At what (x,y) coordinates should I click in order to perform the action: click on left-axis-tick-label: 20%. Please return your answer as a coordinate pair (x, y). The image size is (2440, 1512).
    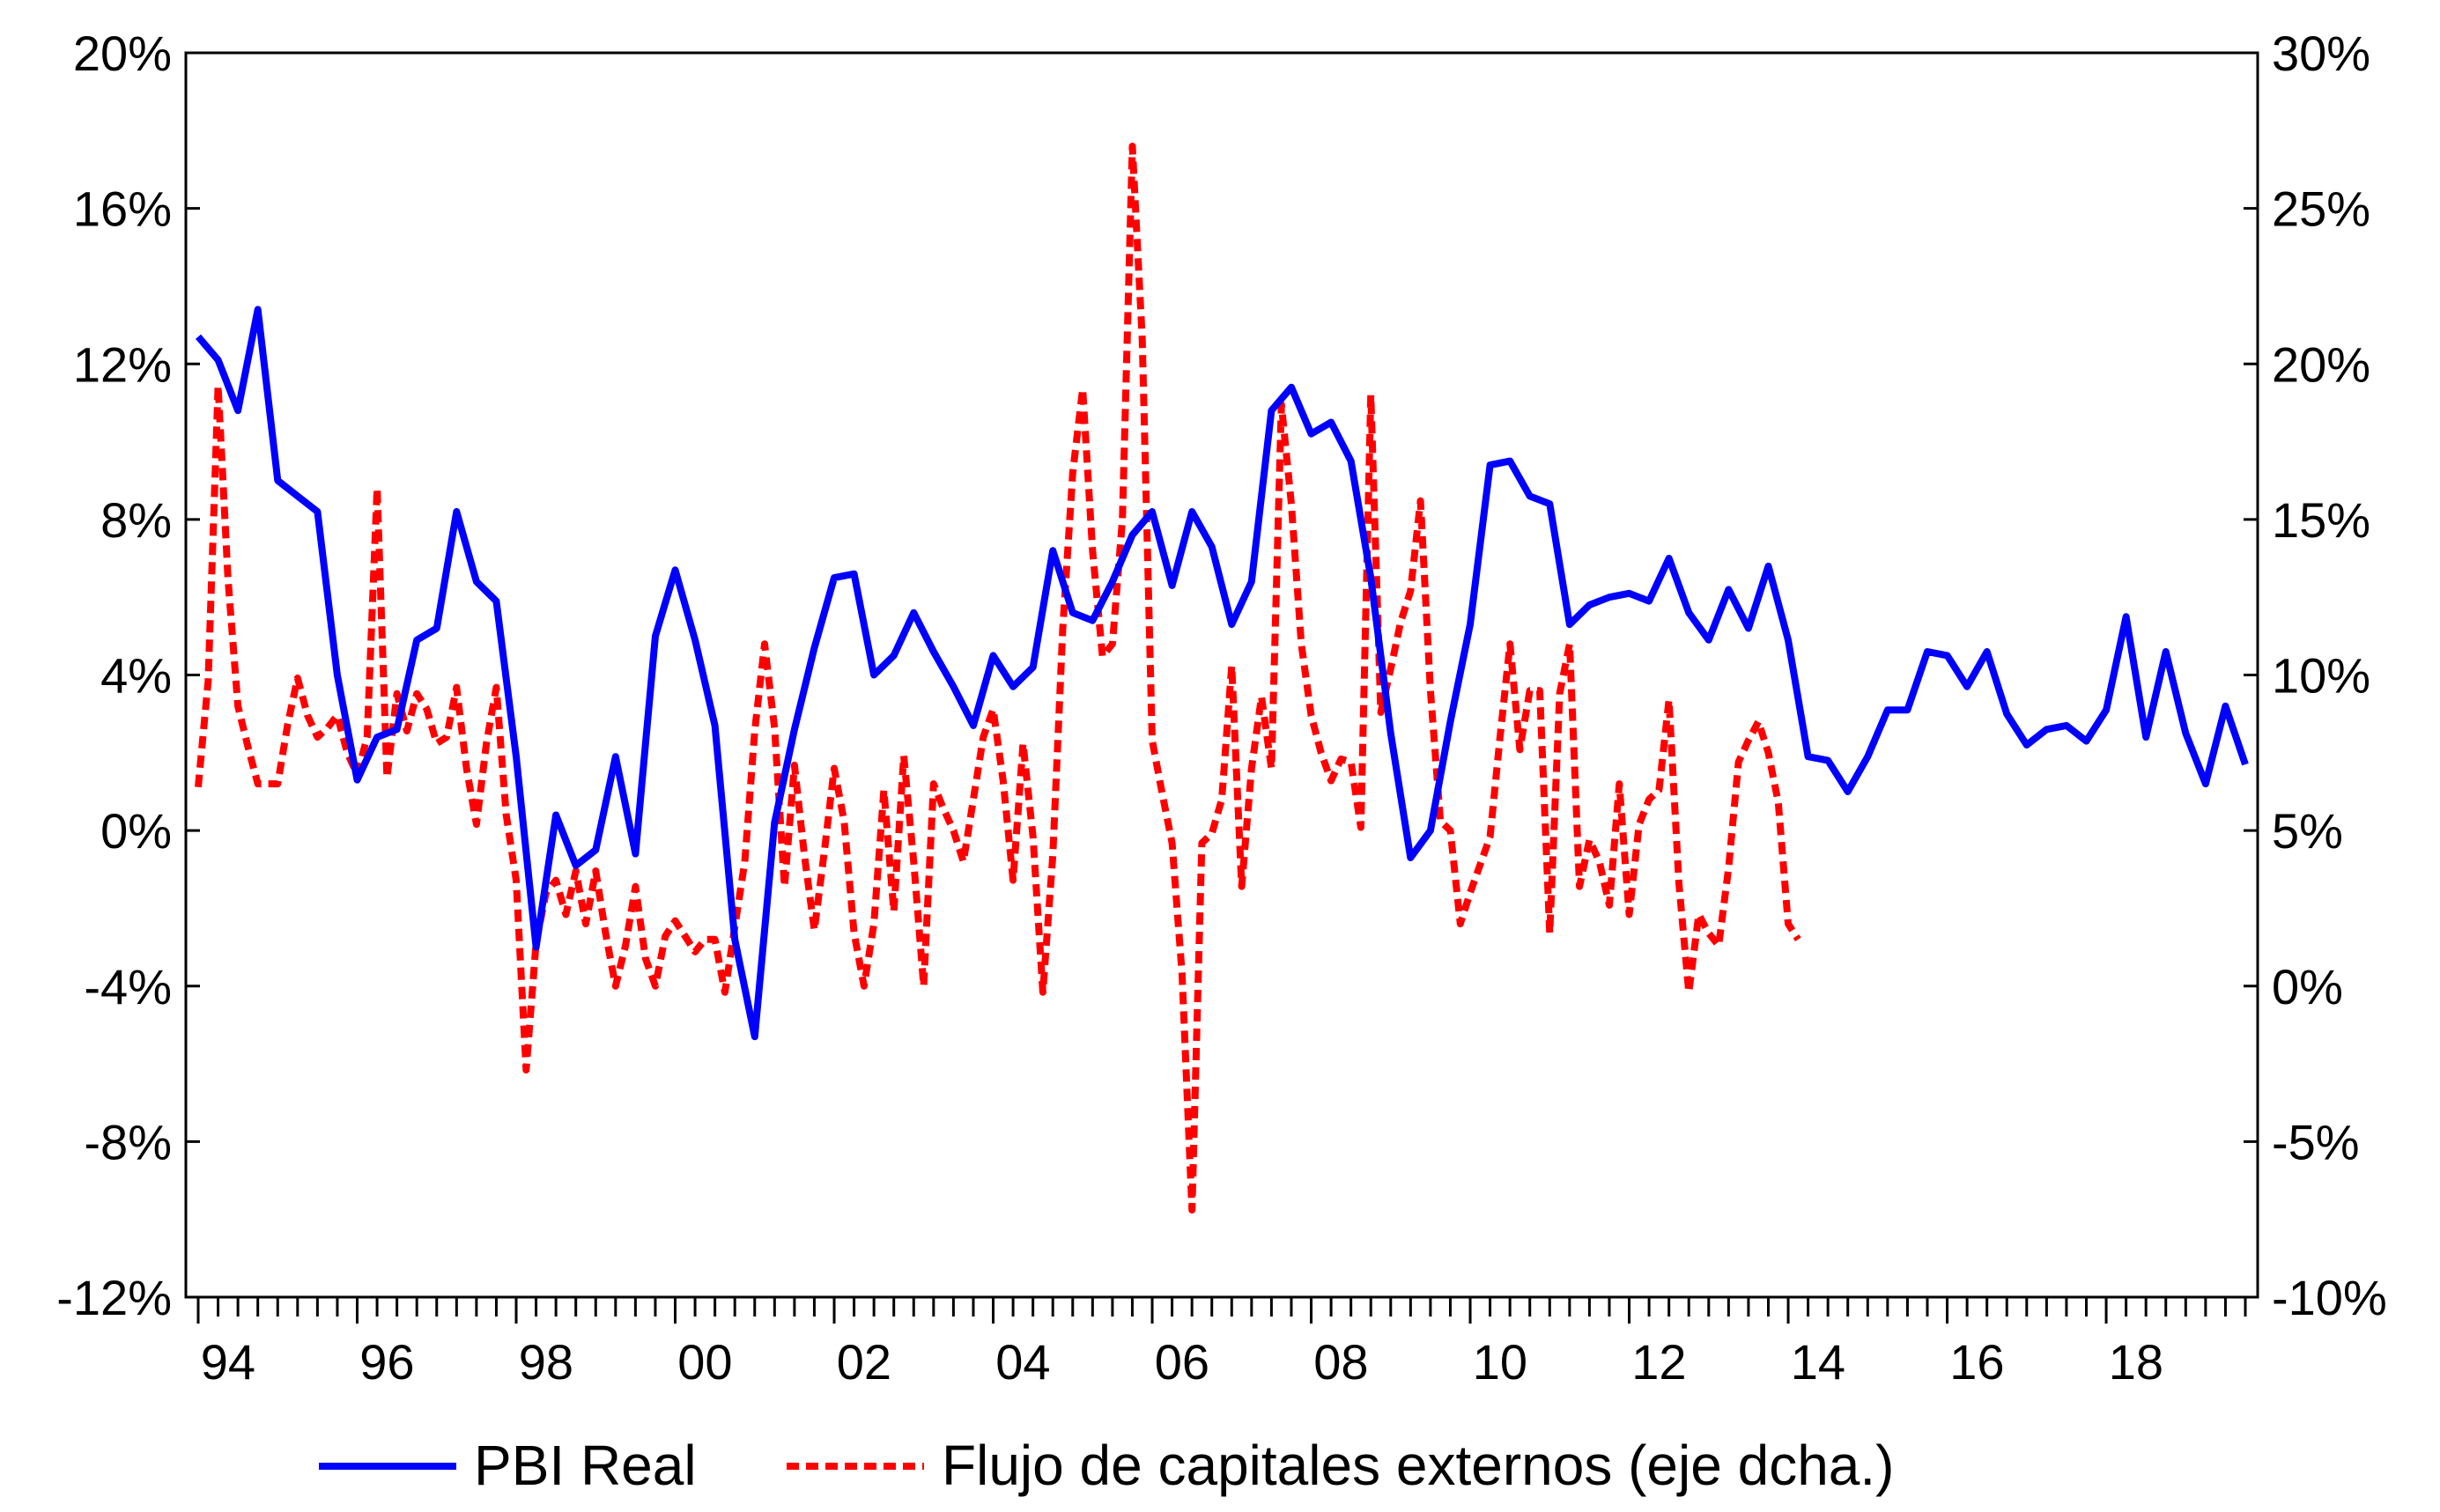
    Looking at the image, I should click on (123, 53).